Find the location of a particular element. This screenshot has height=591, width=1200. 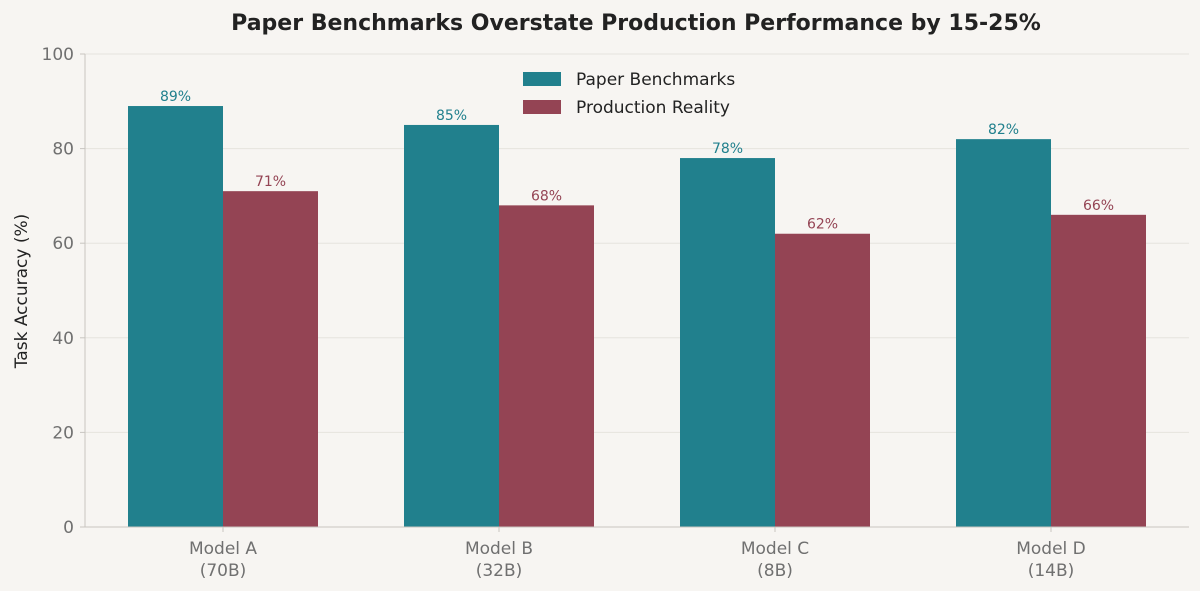

data-label: 66% is located at coordinates (1098, 206).